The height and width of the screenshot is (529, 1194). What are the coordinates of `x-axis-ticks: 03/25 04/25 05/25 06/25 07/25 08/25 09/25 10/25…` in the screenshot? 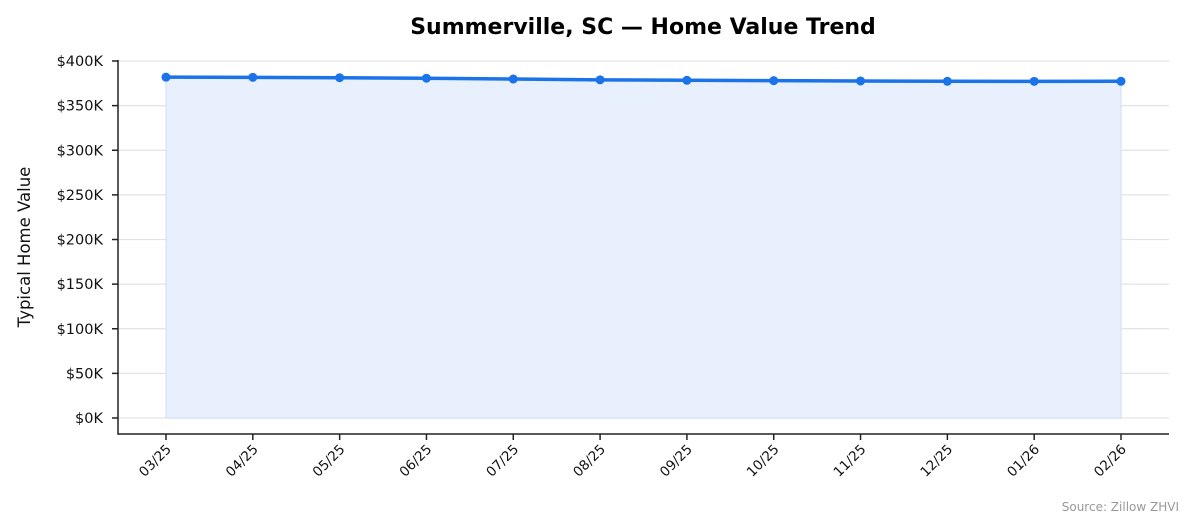 It's located at (633, 457).